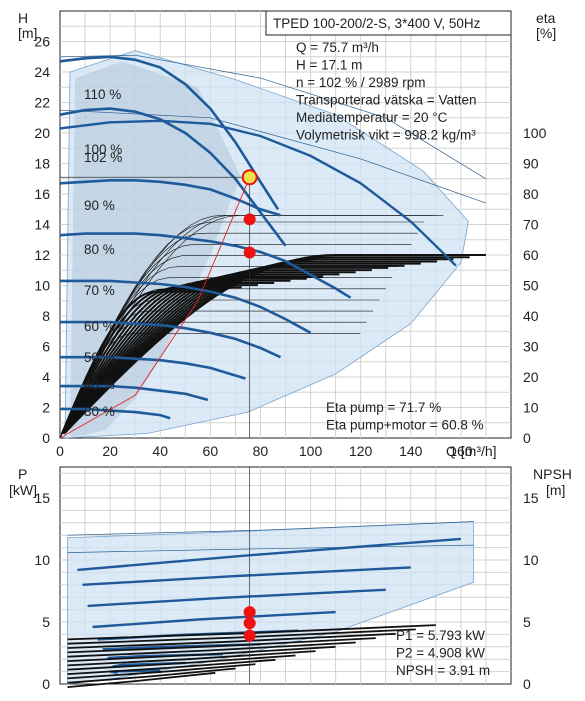 Image resolution: width=585 pixels, height=701 pixels. Describe the element at coordinates (42, 560) in the screenshot. I see `power-y-tick: 10` at that location.